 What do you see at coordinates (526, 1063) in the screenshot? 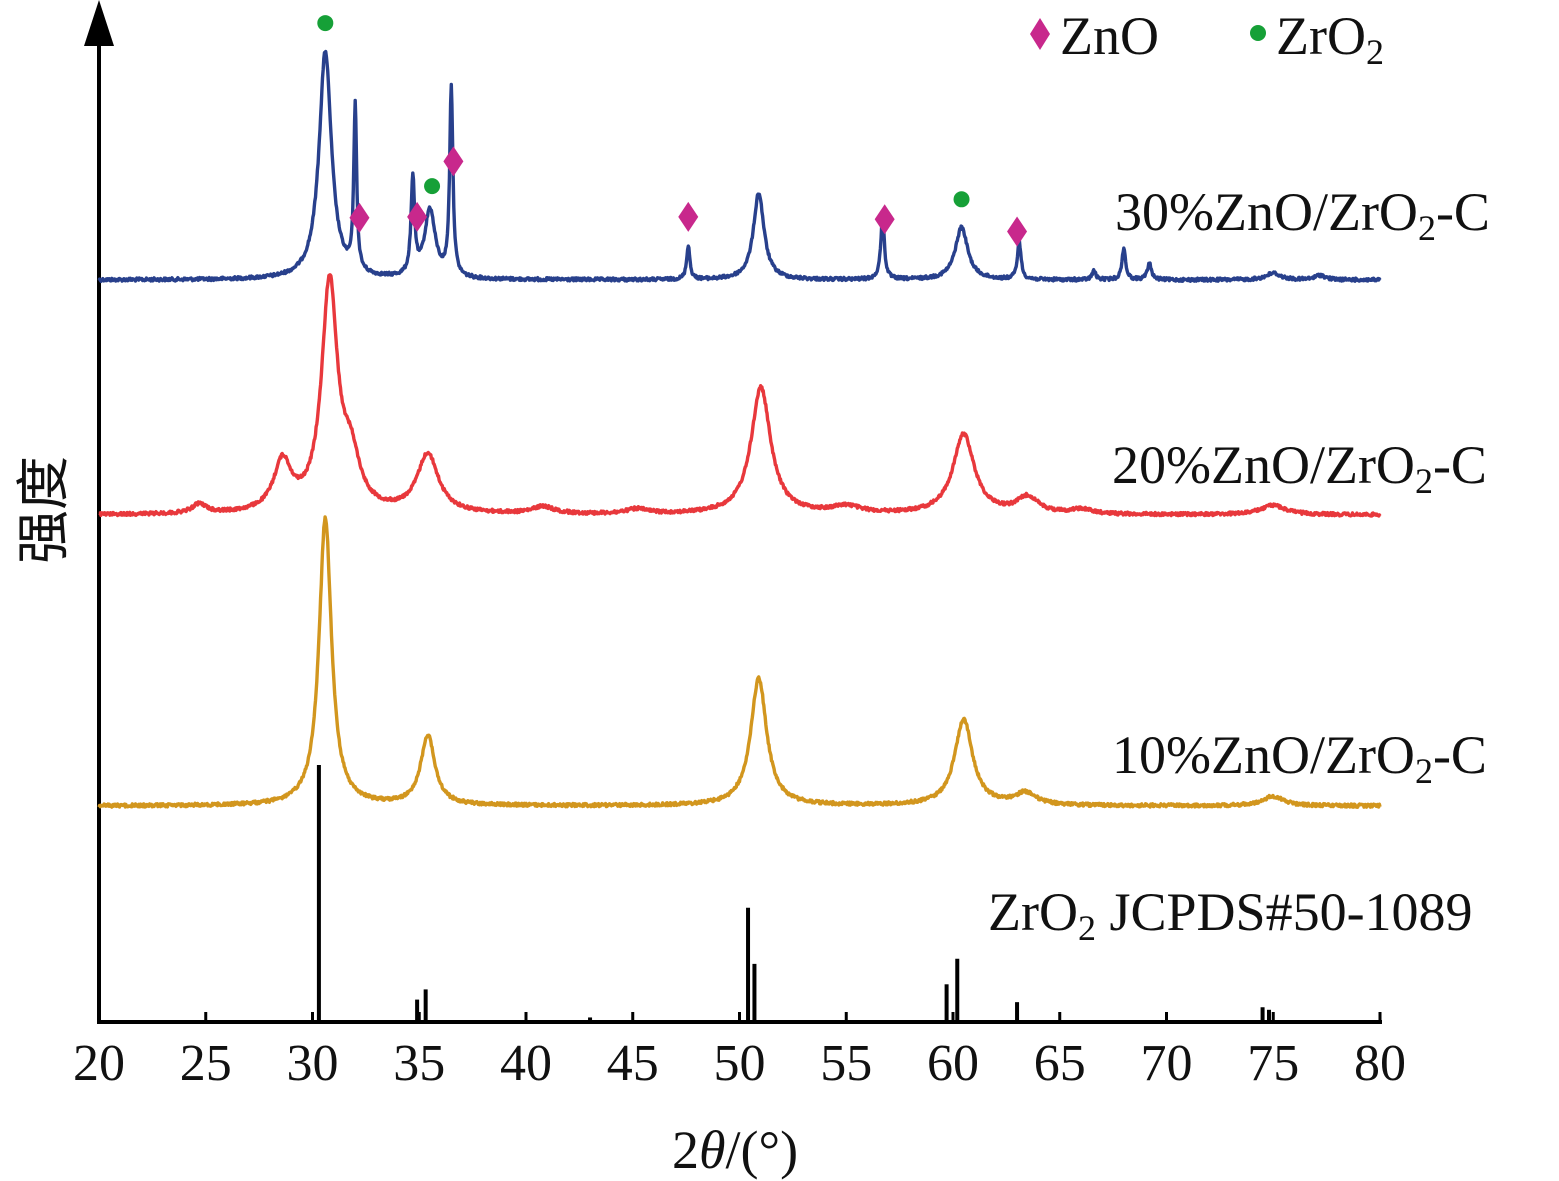
I see `x-tick-label: 40` at bounding box center [526, 1063].